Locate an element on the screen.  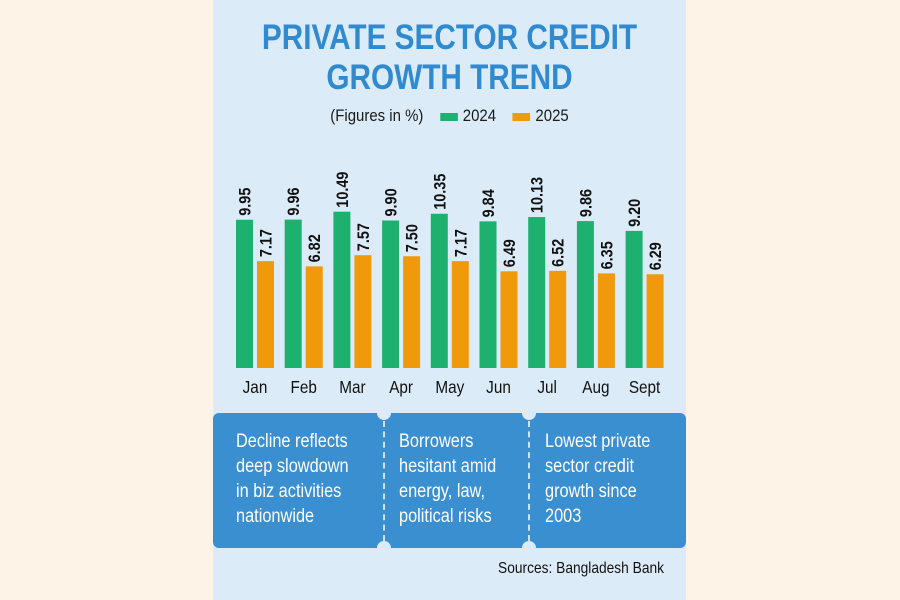
data-label-2024-Sept: 9.20 is located at coordinates (635, 213).